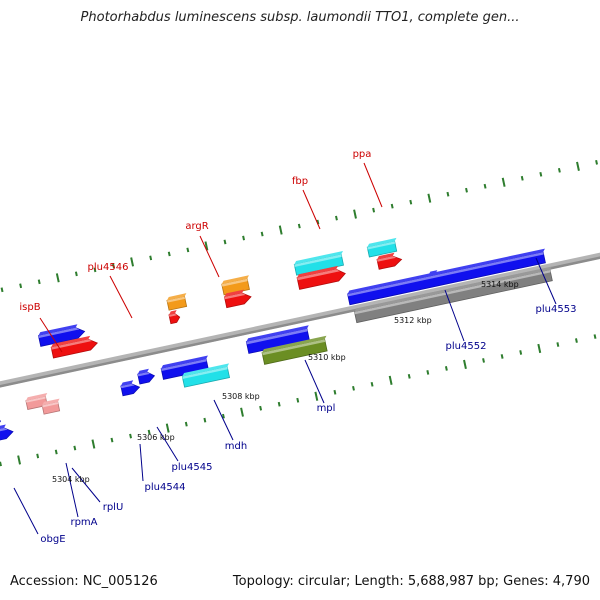 The width and height of the screenshot is (600, 600). Describe the element at coordinates (300, 181) in the screenshot. I see `gene-label-fbp: fbp` at that location.